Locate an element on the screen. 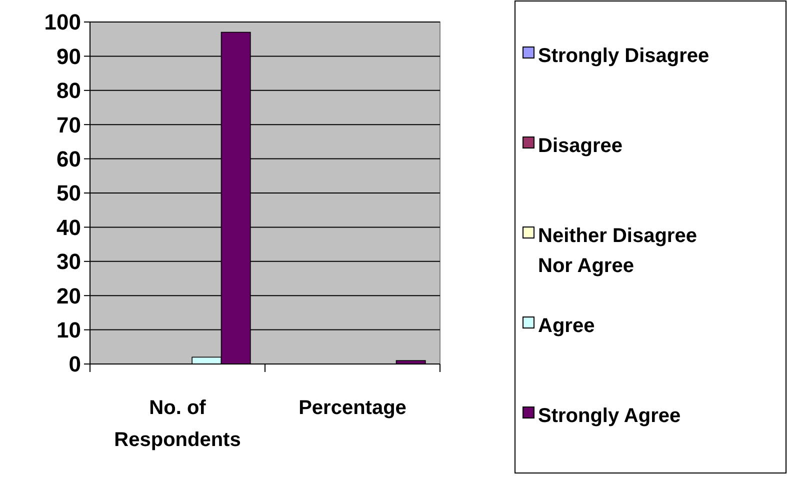 Image resolution: width=787 pixels, height=484 pixels. y-tick-label: 60 is located at coordinates (68, 159).